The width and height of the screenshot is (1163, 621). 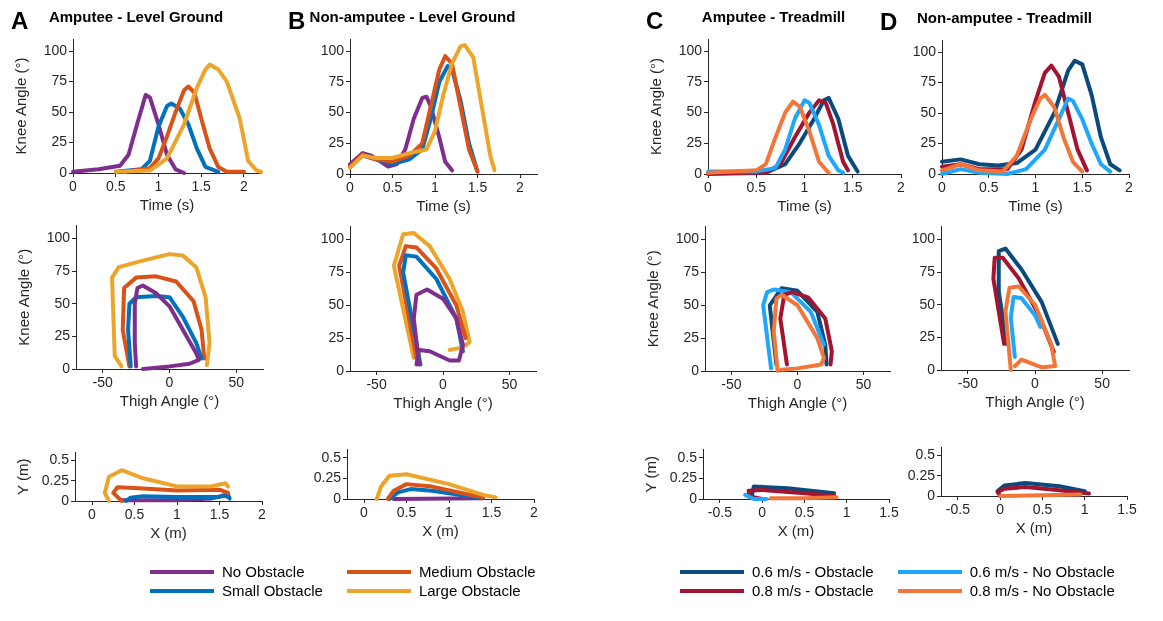 I want to click on text: B, so click(x=297, y=21).